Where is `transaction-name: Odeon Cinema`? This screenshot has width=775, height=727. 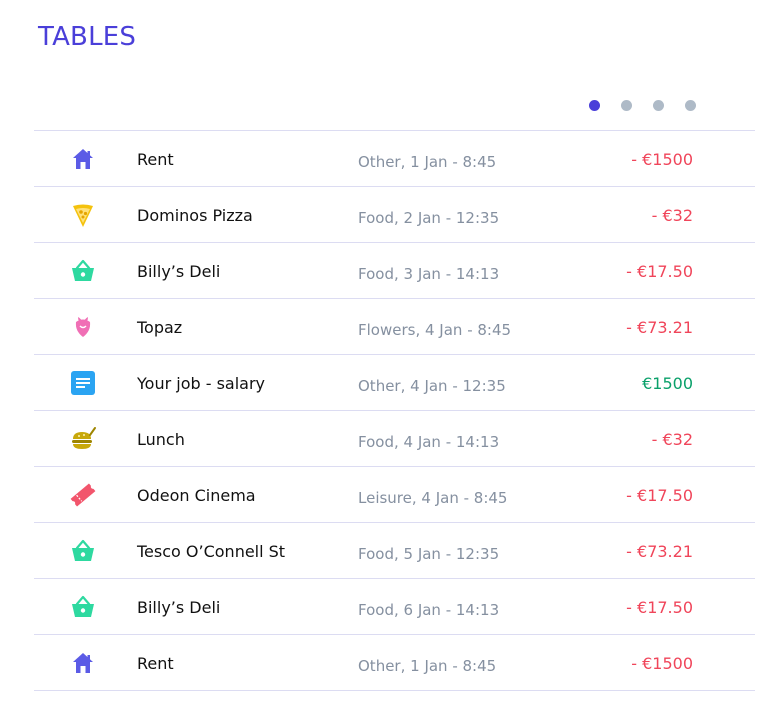 transaction-name: Odeon Cinema is located at coordinates (196, 495).